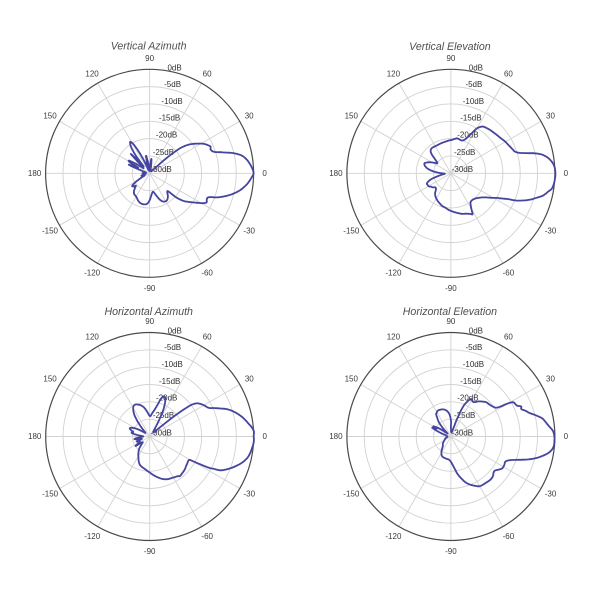 This screenshot has height=600, width=600. What do you see at coordinates (149, 47) in the screenshot?
I see `svg-text: Vertical Azimuth` at bounding box center [149, 47].